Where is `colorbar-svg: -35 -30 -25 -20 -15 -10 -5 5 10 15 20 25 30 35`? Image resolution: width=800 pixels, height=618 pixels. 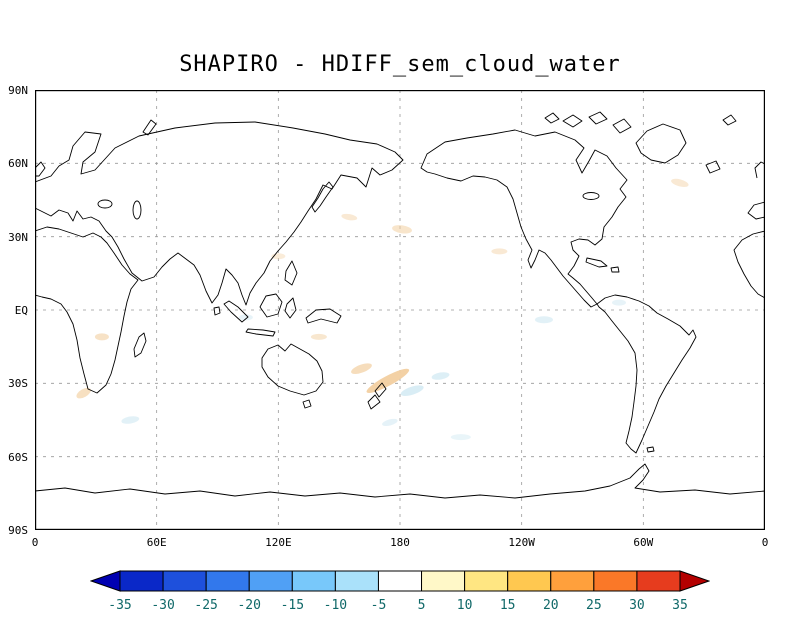
colorbar-svg: -35 -30 -25 -20 -15 -10 -5 5 10 15 20 25 30 35 is located at coordinates (400, 591).